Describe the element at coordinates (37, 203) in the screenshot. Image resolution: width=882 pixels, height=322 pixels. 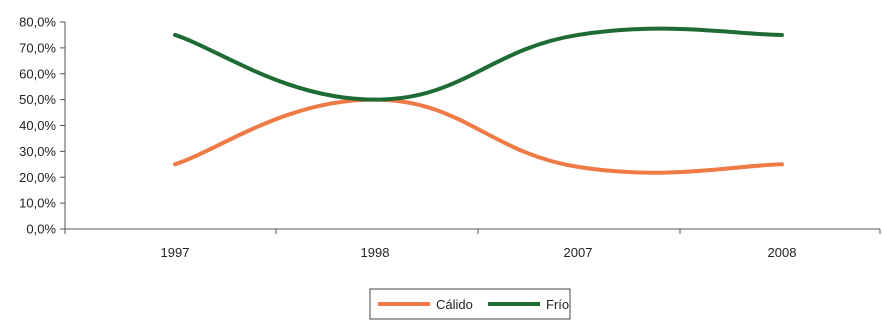
I see `y-tick-label: 10,0%` at that location.